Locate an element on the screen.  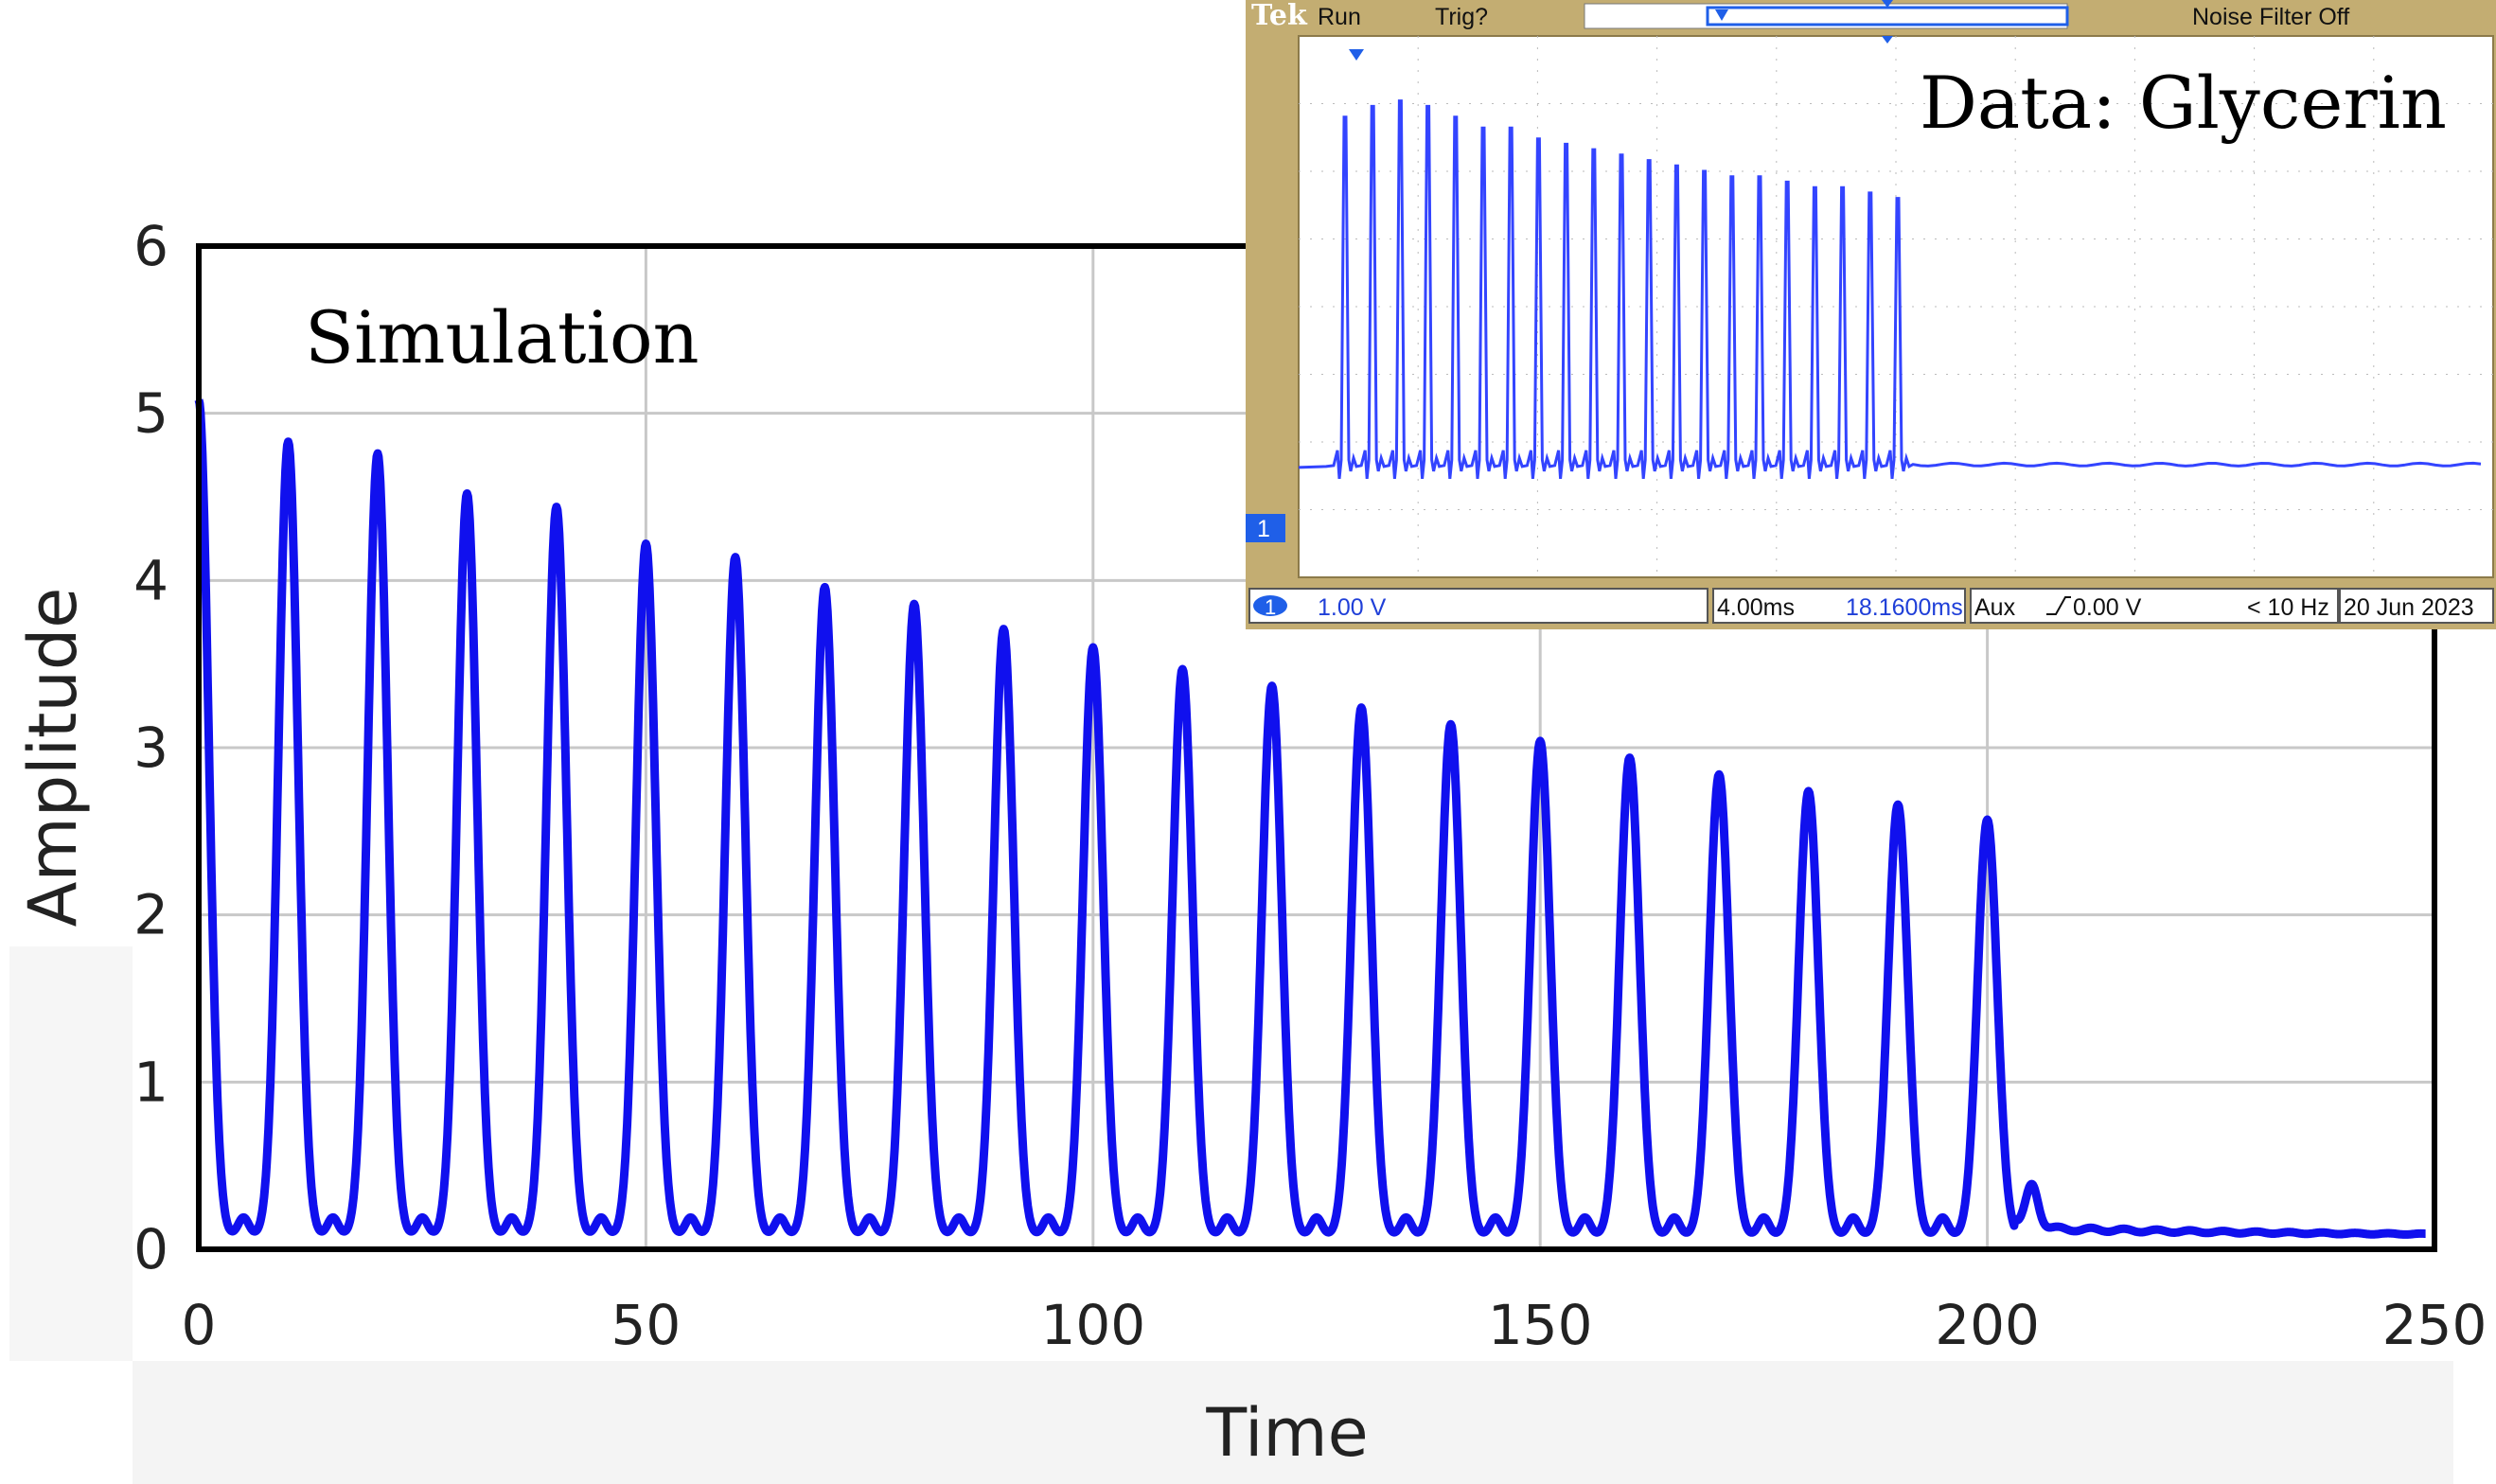
scope-caption: Data: Glycerin is located at coordinates (2183, 103).